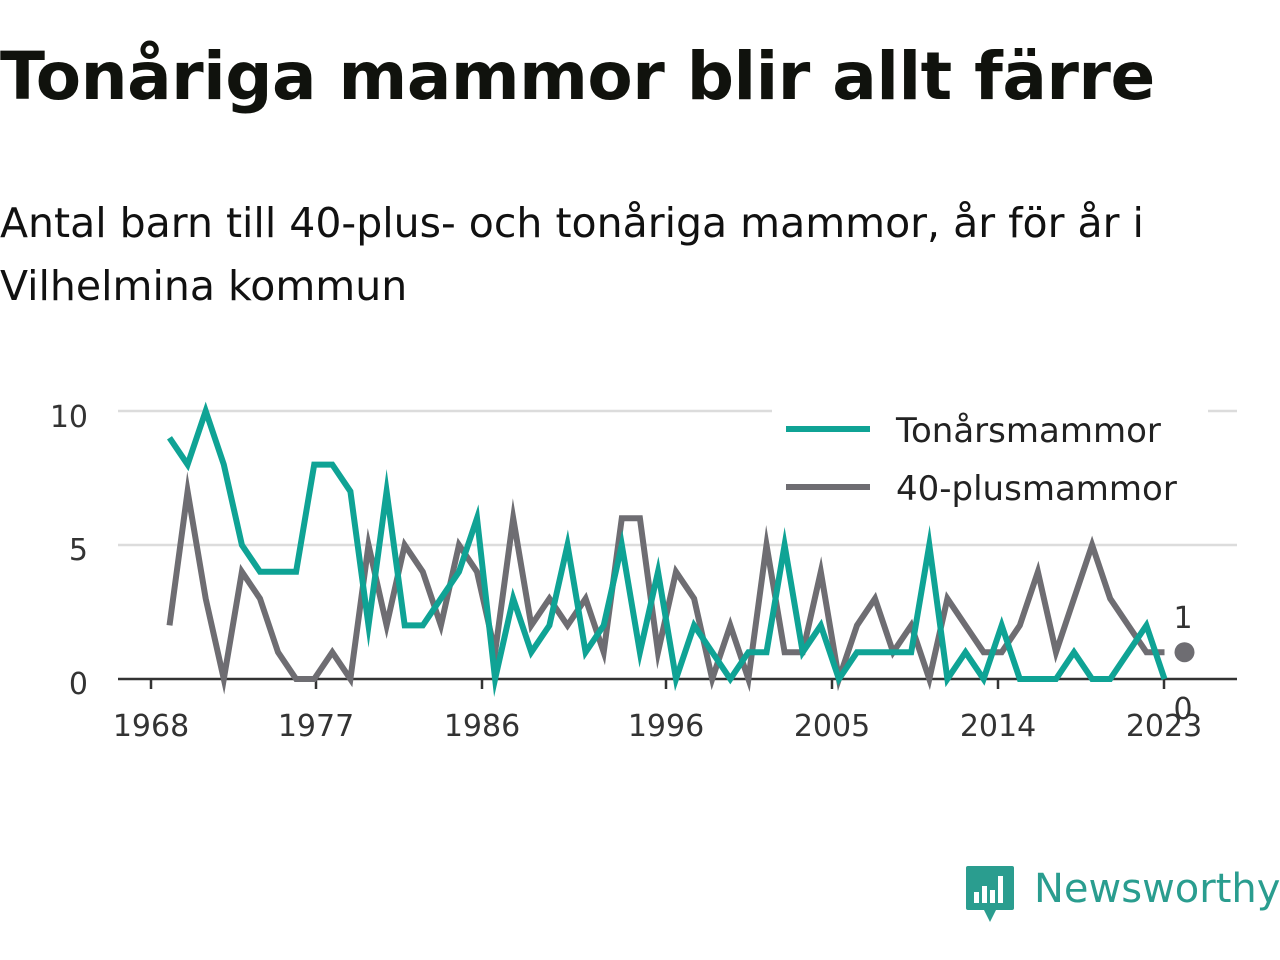 This screenshot has height=960, width=1280. I want to click on x-tick-label: 1968, so click(151, 726).